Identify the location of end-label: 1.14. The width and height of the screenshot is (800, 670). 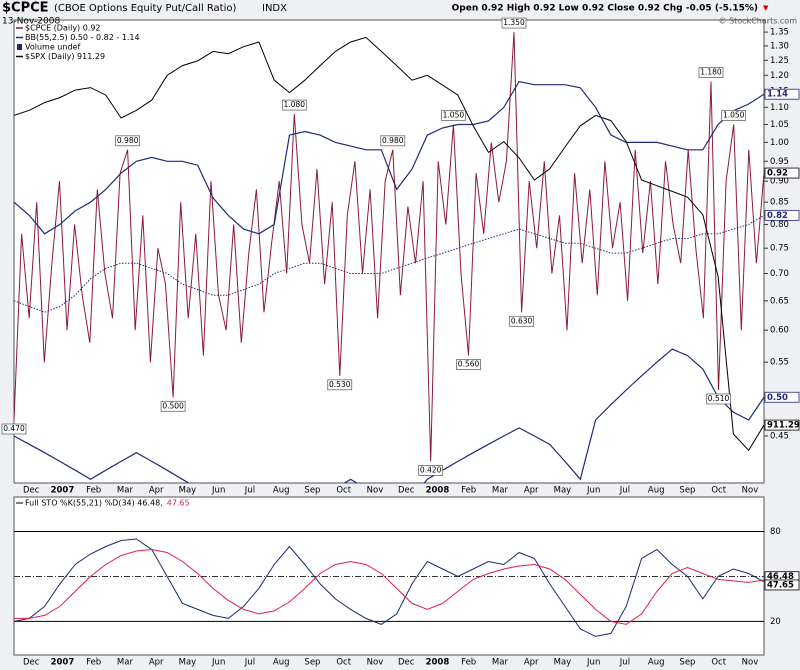
(777, 95).